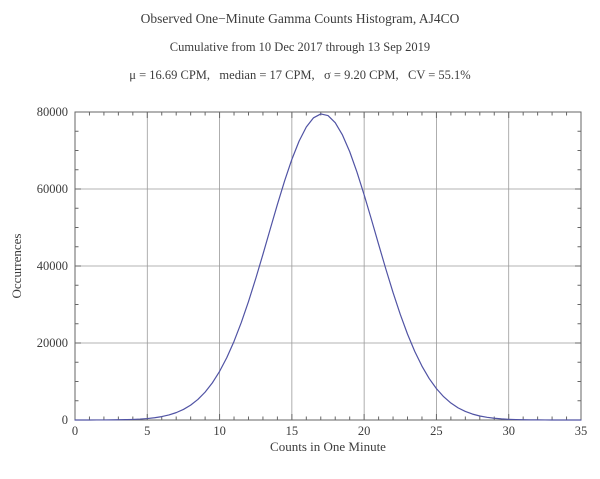 This screenshot has width=600, height=479. Describe the element at coordinates (328, 446) in the screenshot. I see `x-axis-label: Counts in One Minute` at that location.